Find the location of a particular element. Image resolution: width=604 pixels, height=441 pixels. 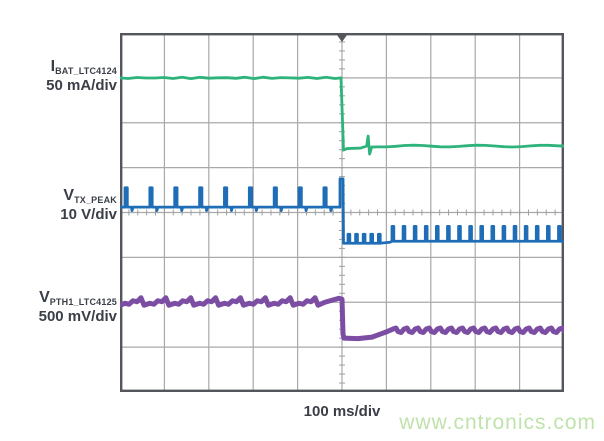

scale-label-vtxpeak: 10 V/div is located at coordinates (88, 214).